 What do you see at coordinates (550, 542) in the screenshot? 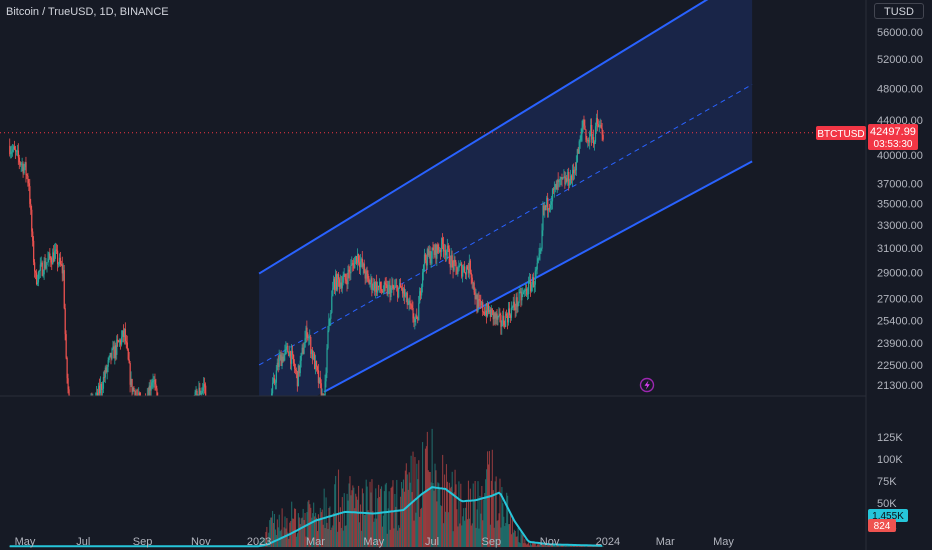
I see `time-axis-label: Nov` at bounding box center [550, 542].